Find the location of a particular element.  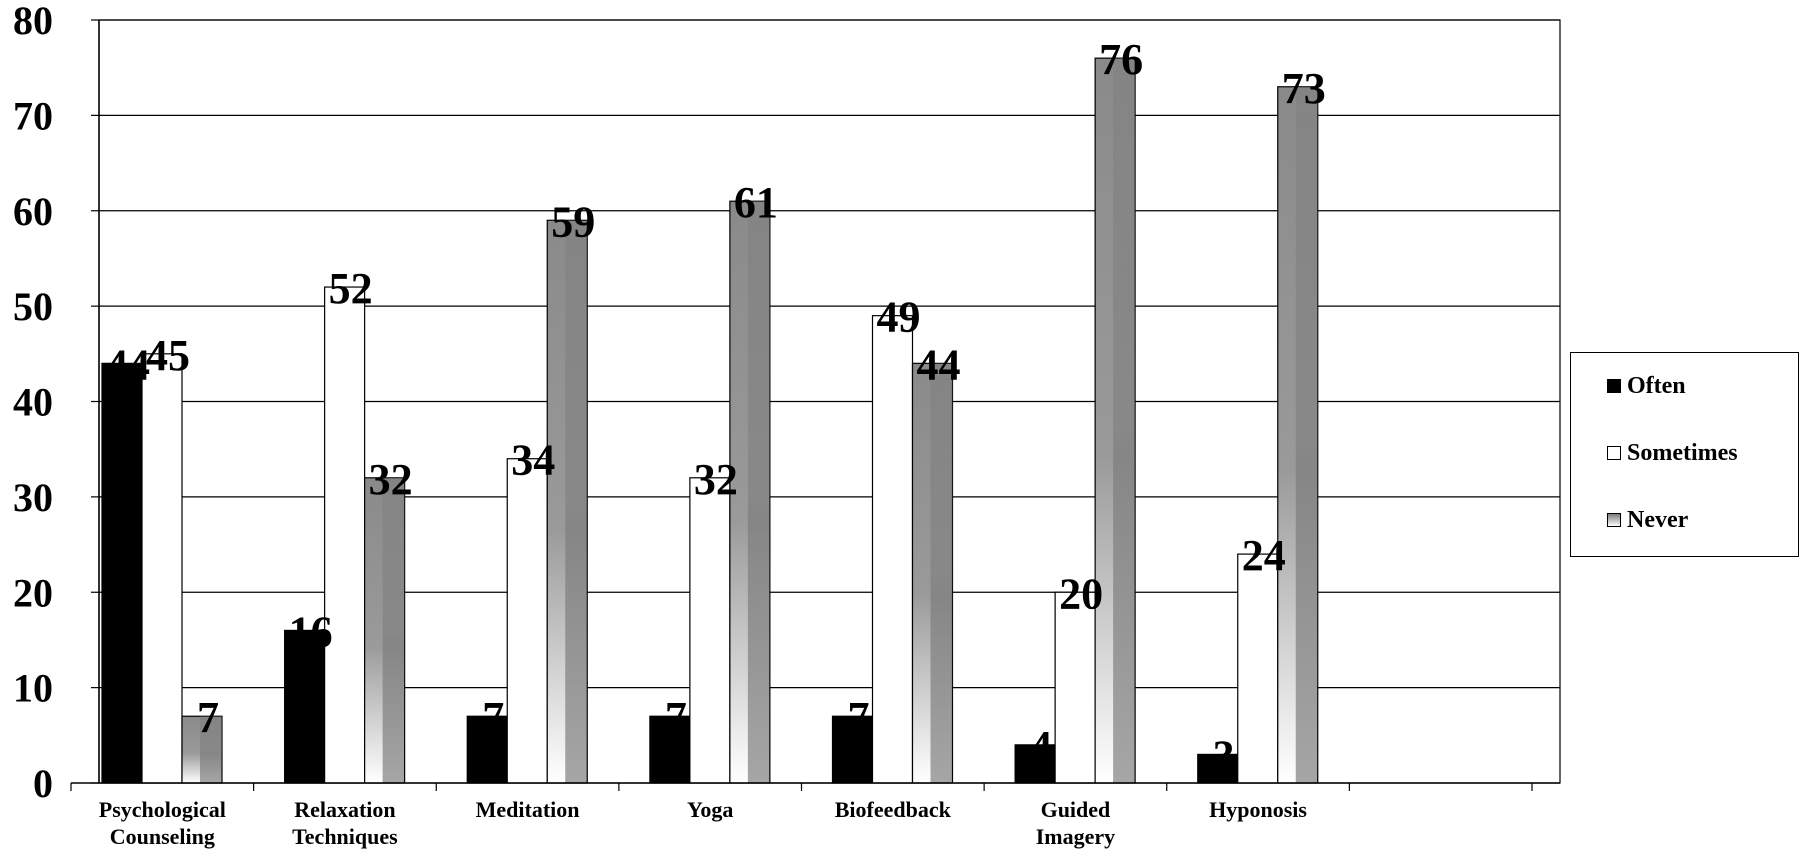

y-tick-label: 60 is located at coordinates (33, 211).